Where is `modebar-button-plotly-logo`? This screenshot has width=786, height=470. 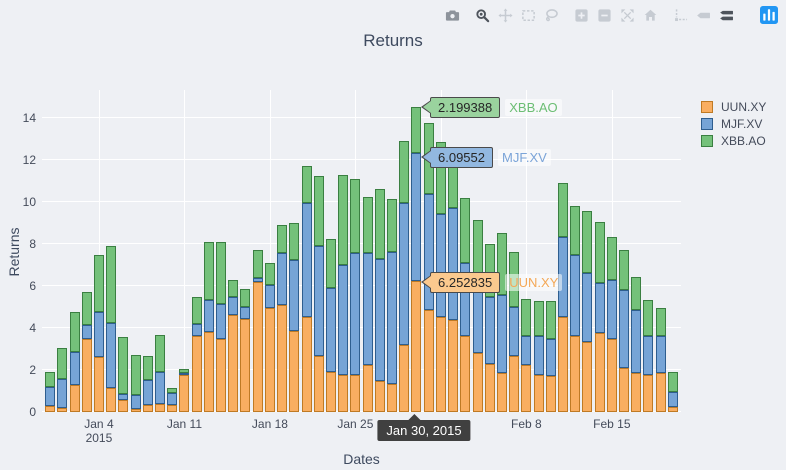 modebar-button-plotly-logo is located at coordinates (768, 15).